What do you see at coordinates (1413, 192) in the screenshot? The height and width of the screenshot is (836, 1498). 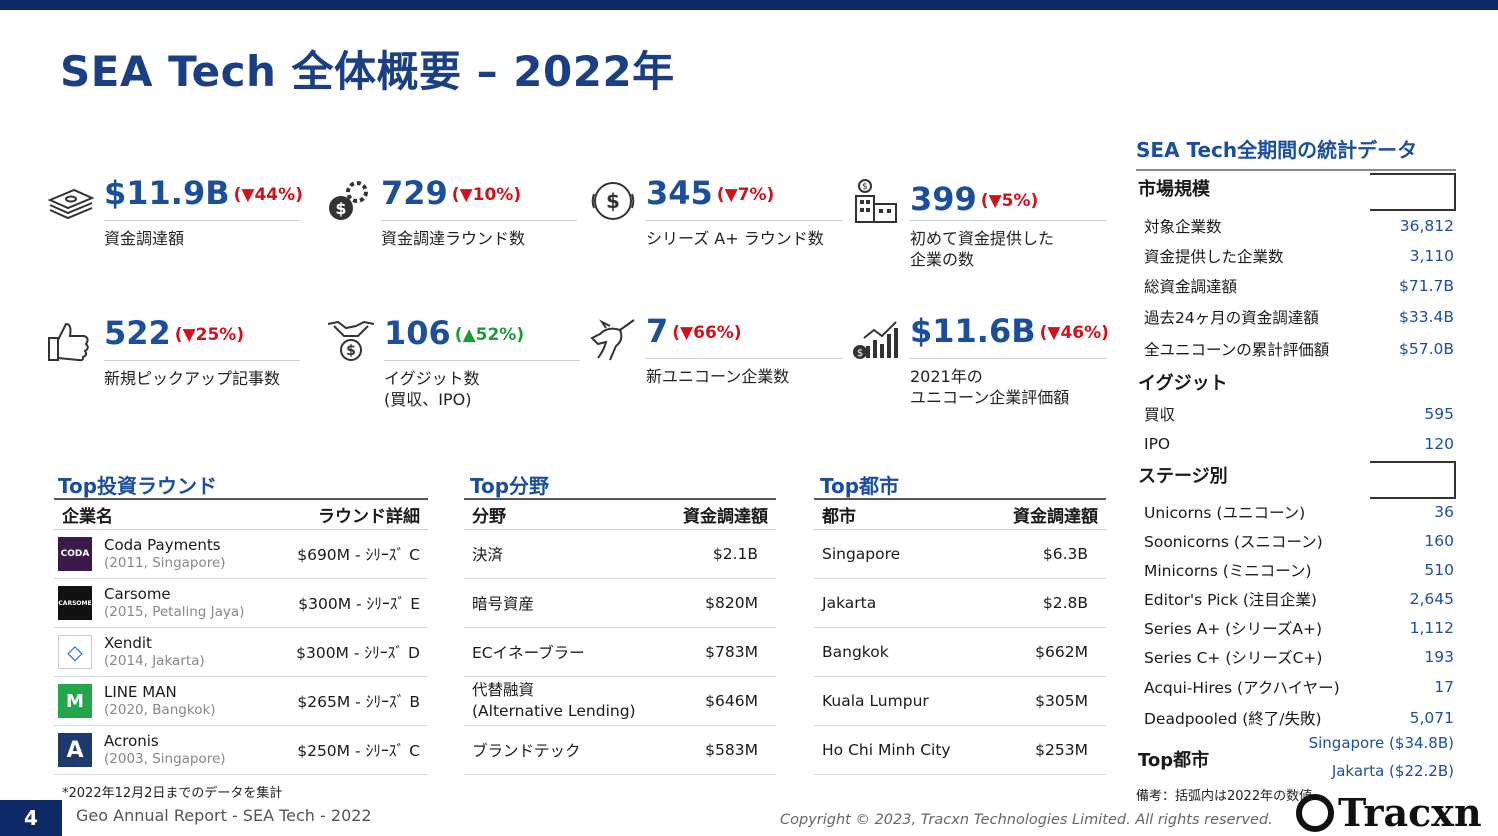 I see `section-box` at bounding box center [1413, 192].